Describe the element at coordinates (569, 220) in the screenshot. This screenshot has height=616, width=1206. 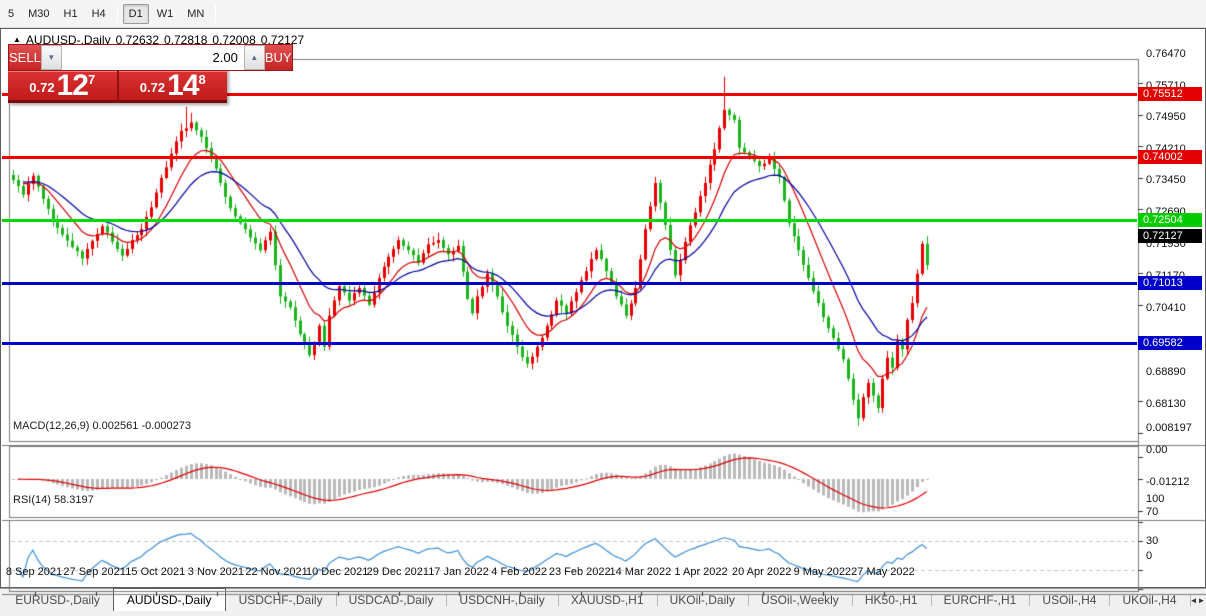
I see `hline-alert-level` at that location.